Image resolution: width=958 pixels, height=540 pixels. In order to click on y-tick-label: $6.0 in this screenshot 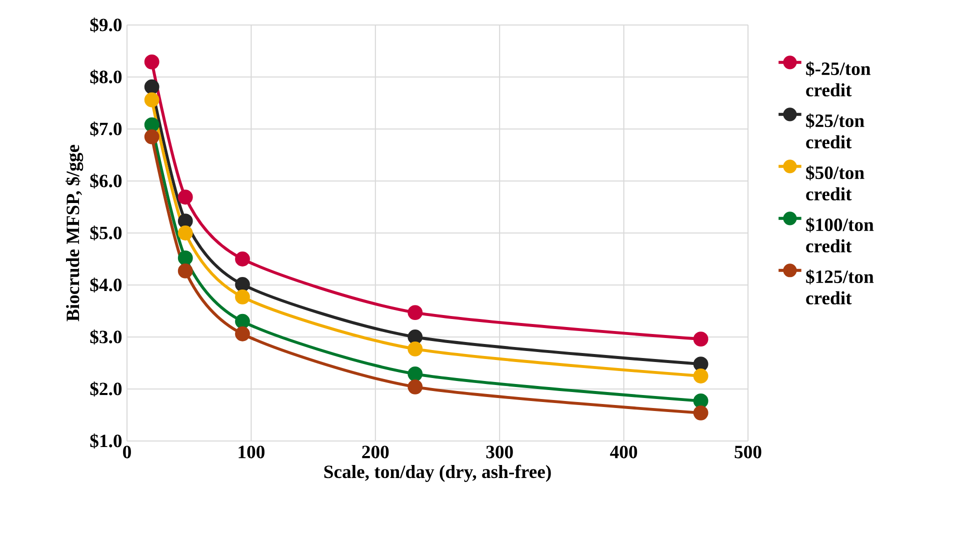, I will do `click(106, 181)`.